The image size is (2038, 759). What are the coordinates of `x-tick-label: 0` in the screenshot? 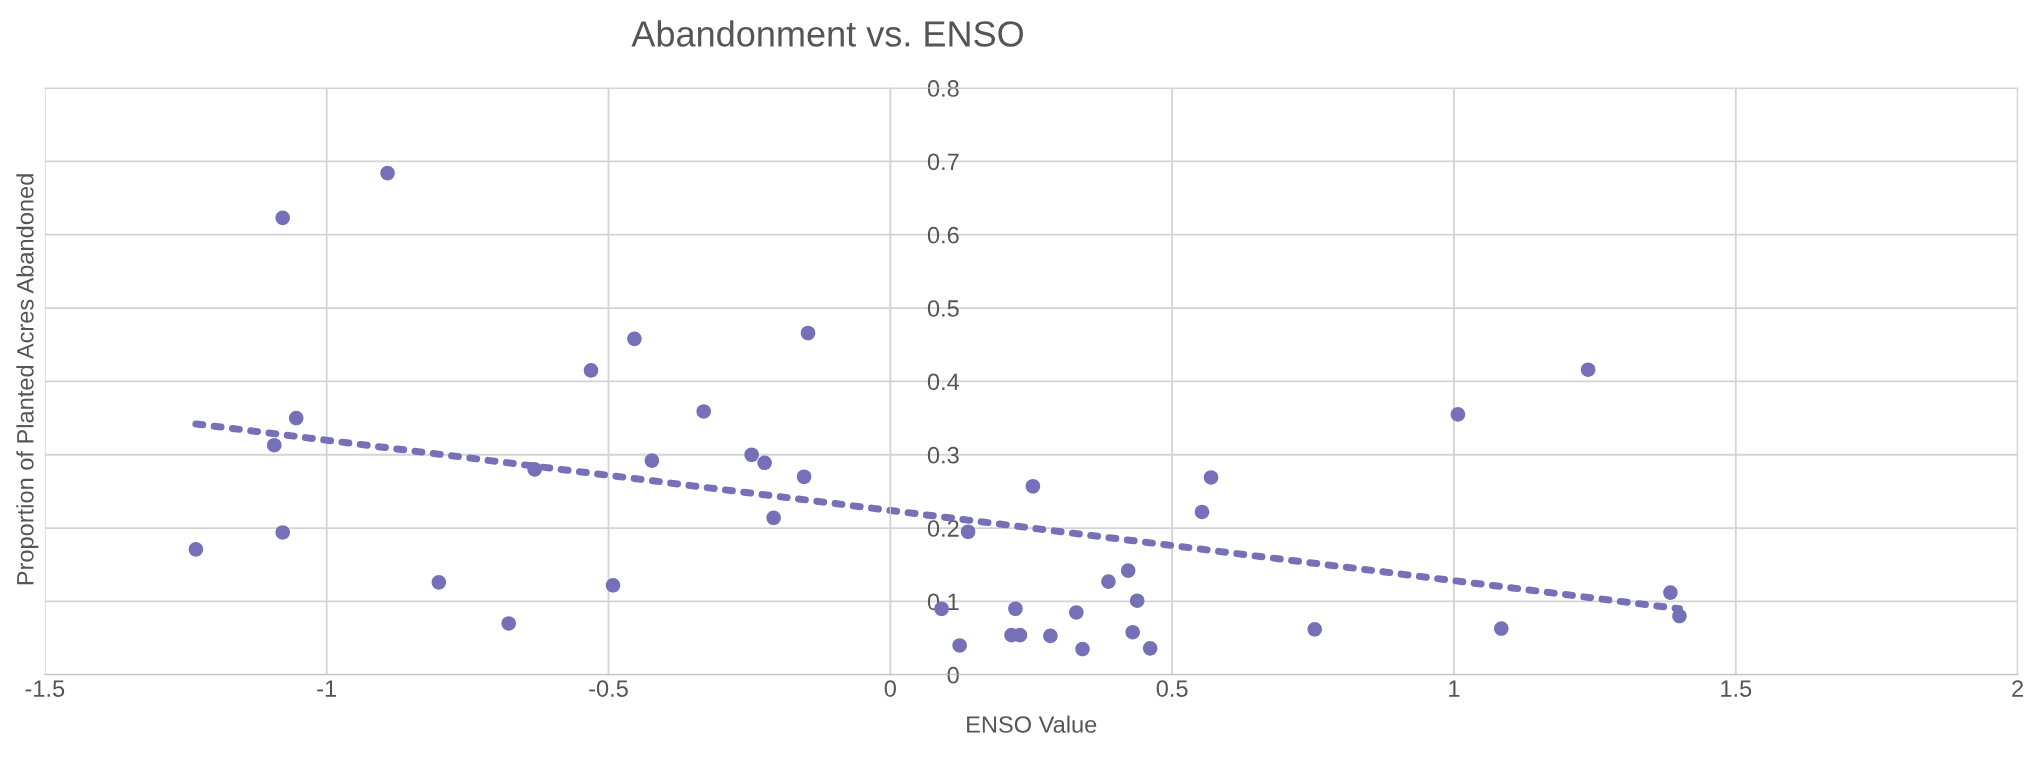 It's located at (890, 688).